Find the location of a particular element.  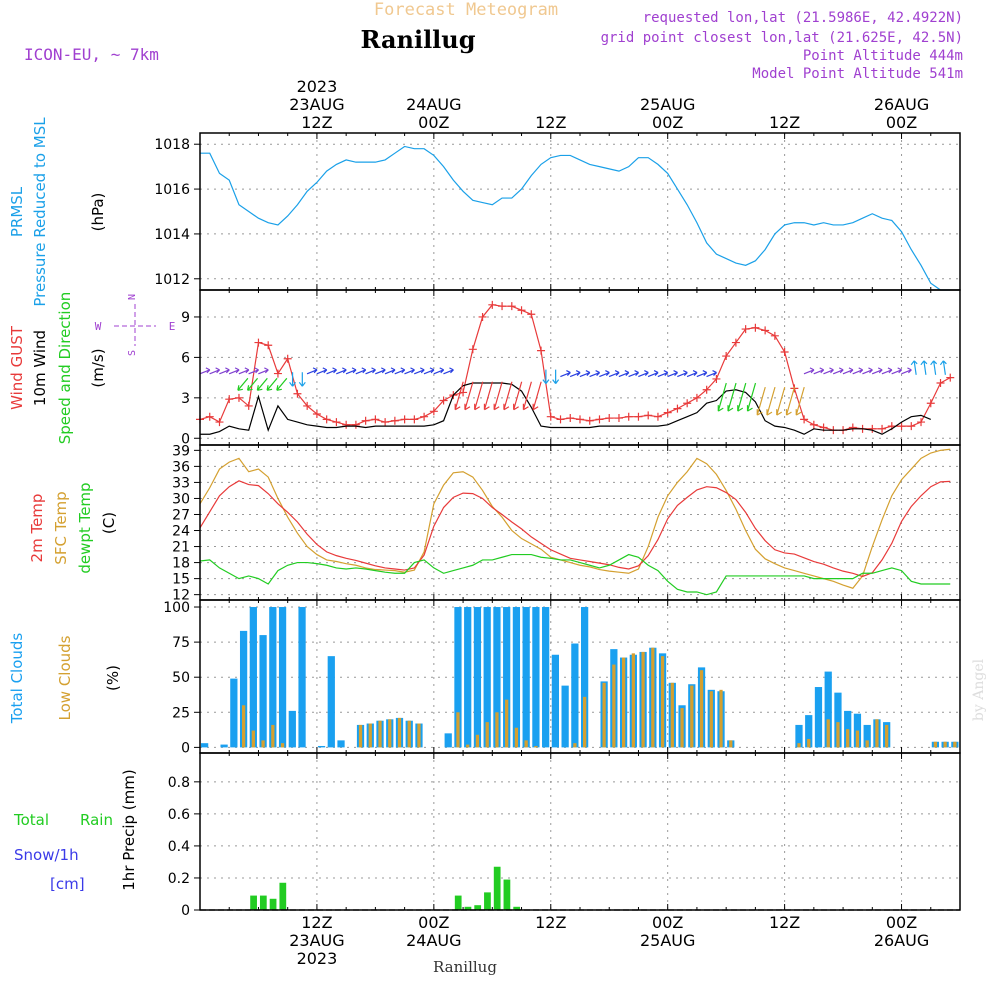

y-tick-label: 75 is located at coordinates (181, 643).